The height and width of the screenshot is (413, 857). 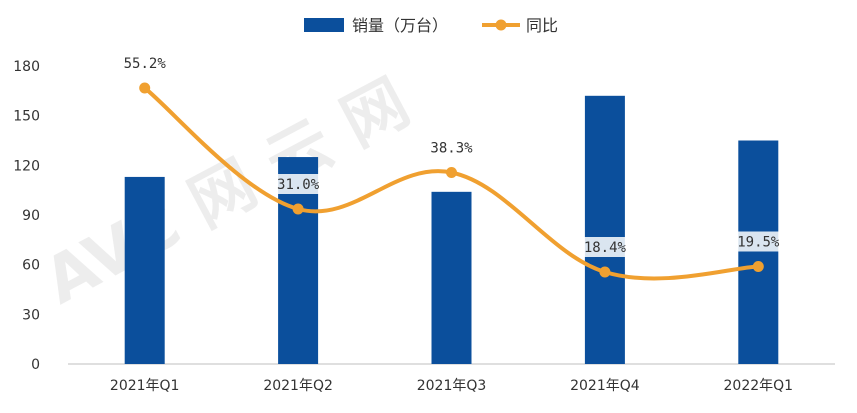 I want to click on data-label: 55.2%, so click(x=145, y=64).